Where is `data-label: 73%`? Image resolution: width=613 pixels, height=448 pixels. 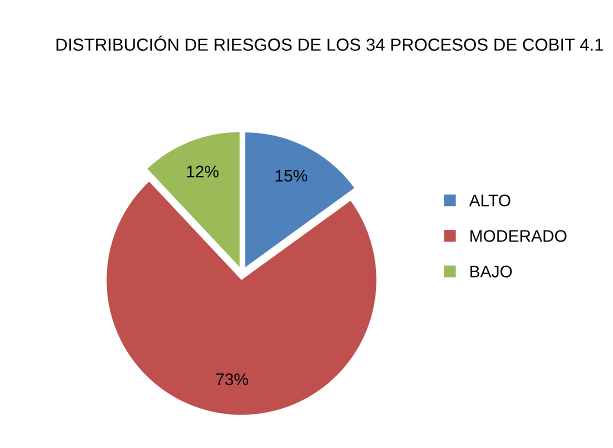 data-label: 73% is located at coordinates (232, 379).